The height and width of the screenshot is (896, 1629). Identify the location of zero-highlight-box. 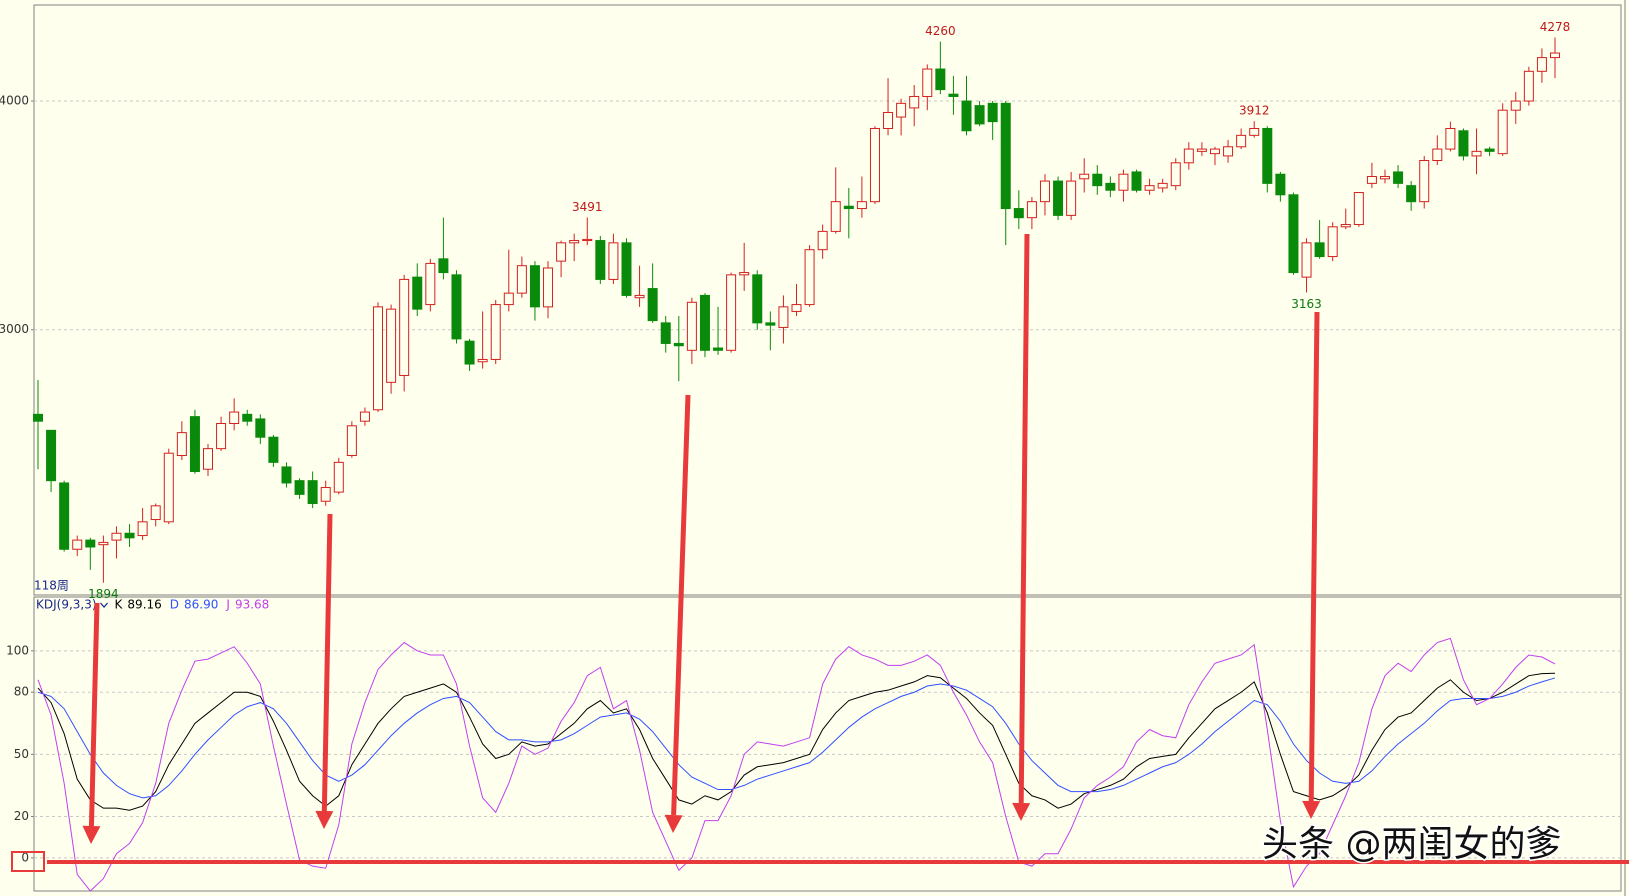
(28, 861).